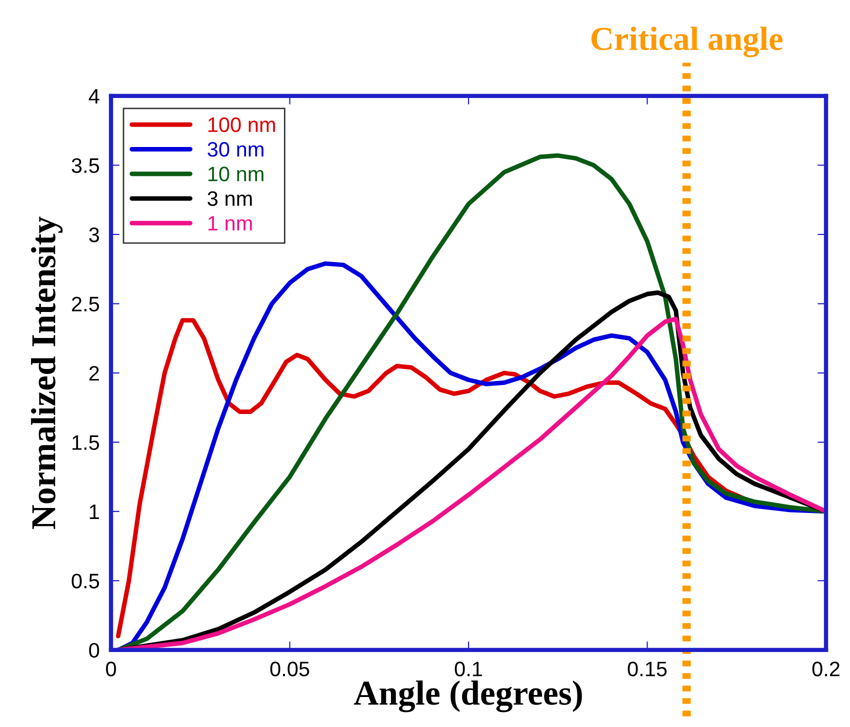  Describe the element at coordinates (236, 174) in the screenshot. I see `legend-label: 10 nm` at that location.